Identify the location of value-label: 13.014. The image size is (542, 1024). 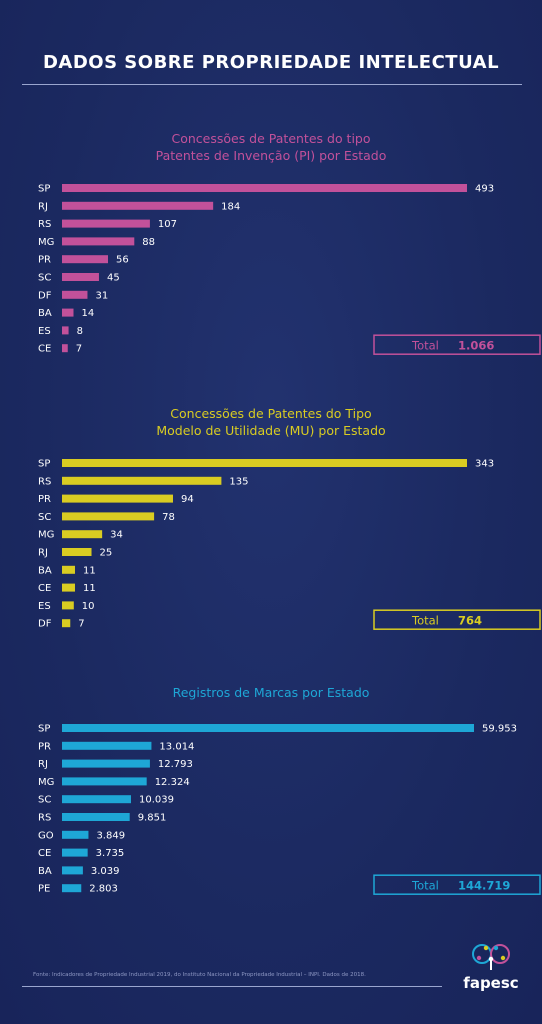
(176, 746).